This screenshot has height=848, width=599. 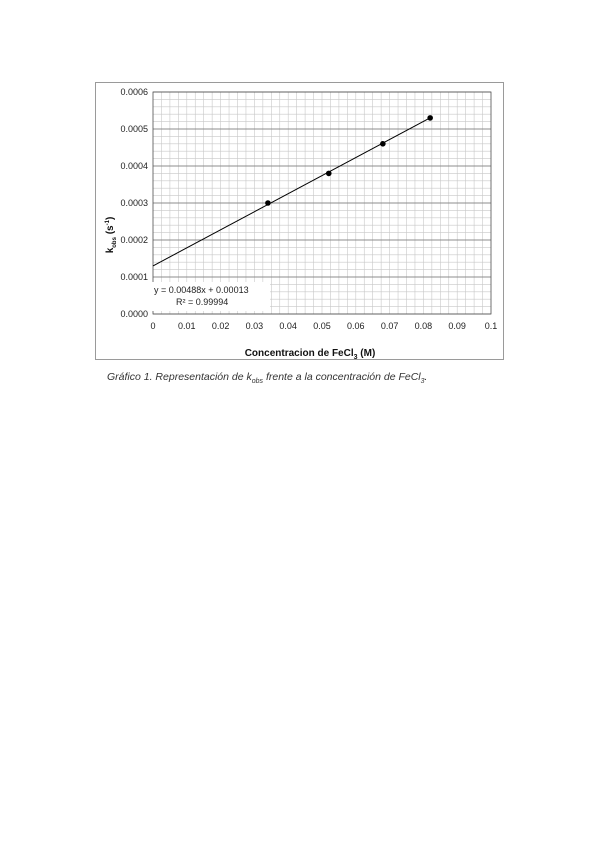 I want to click on x-tick-label: 0, so click(x=152, y=326).